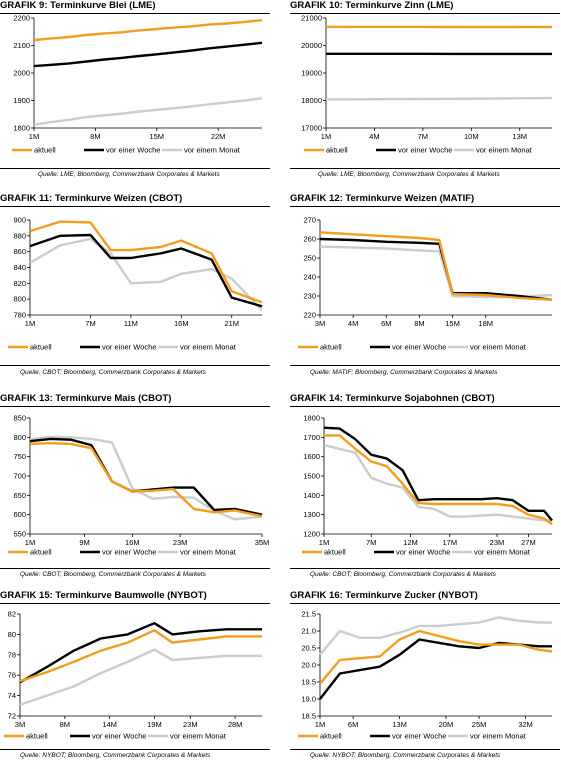 The height and width of the screenshot is (780, 561). Describe the element at coordinates (308, 682) in the screenshot. I see `y-tick-label: 19.5` at that location.